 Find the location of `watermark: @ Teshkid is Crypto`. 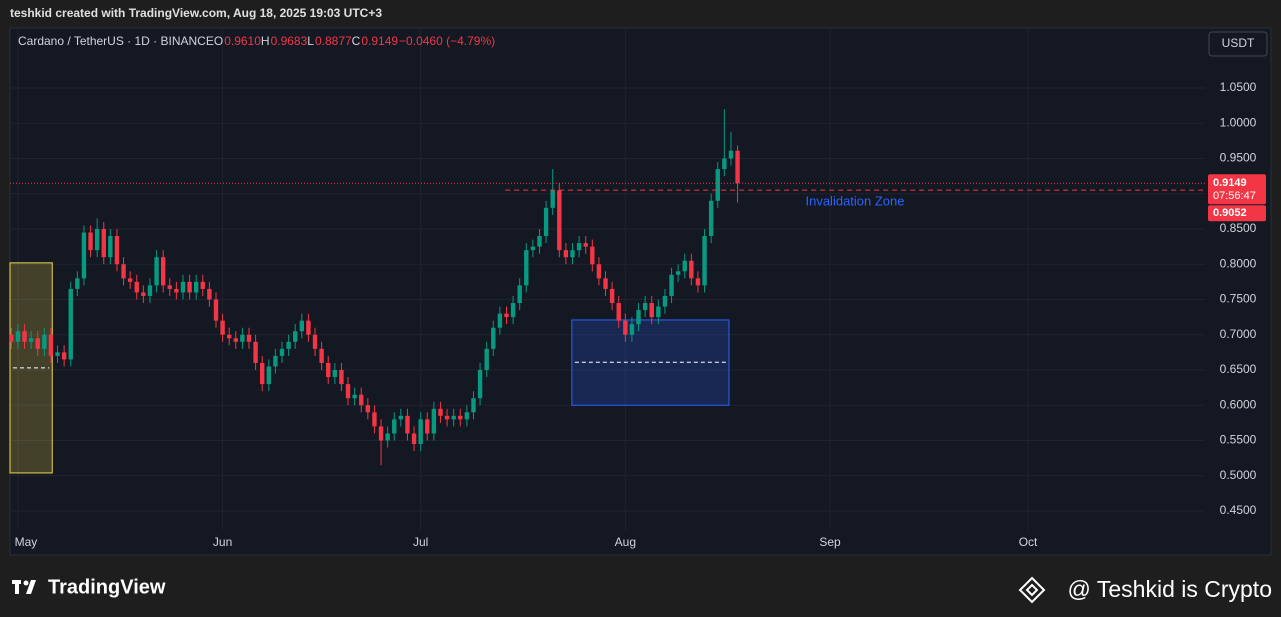

watermark: @ Teshkid is Crypto is located at coordinates (1170, 589).